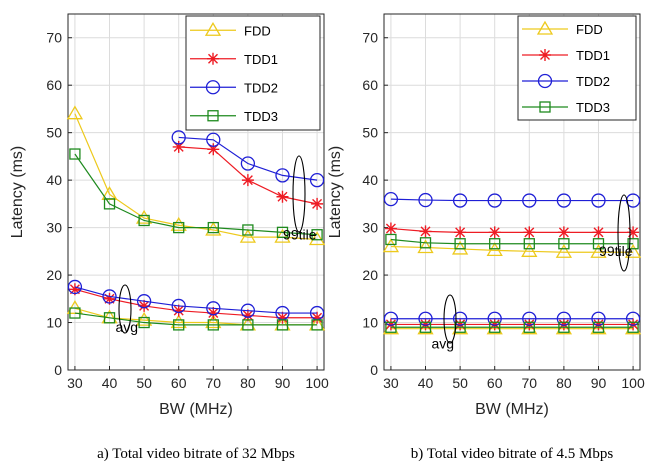  Describe the element at coordinates (370, 85) in the screenshot. I see `y-tick-label: 60` at that location.